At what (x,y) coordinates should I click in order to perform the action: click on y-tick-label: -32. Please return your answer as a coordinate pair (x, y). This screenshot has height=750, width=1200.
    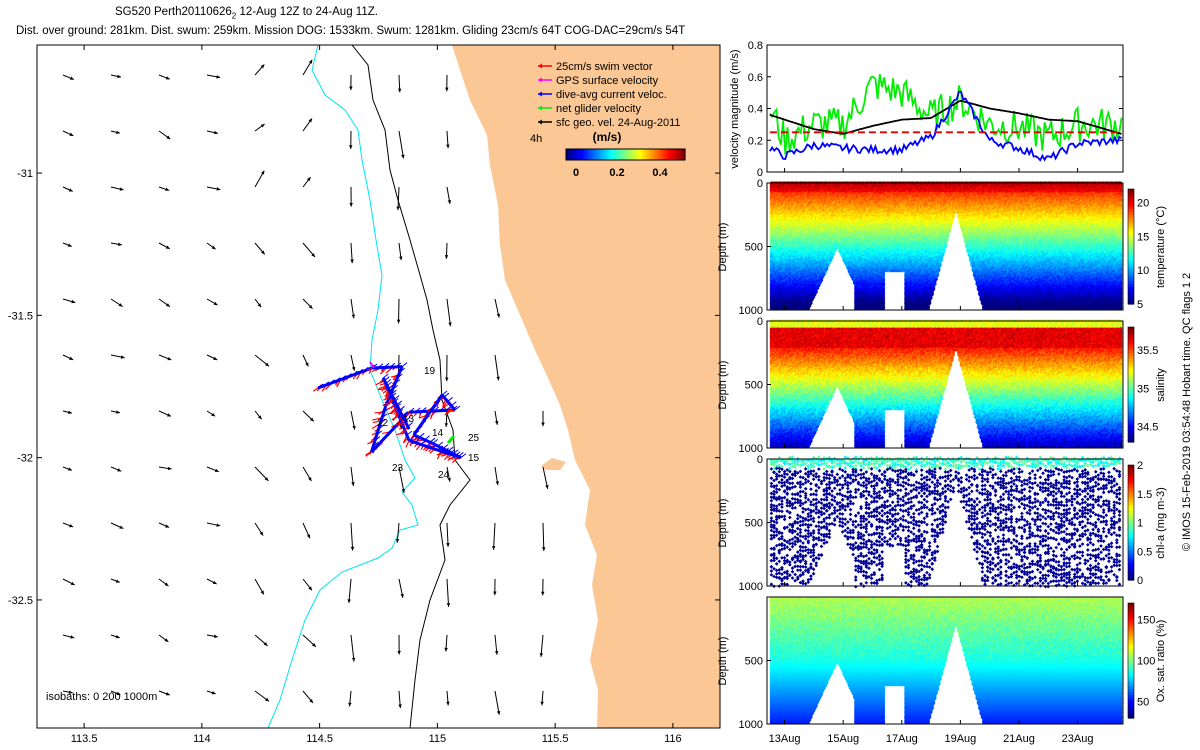
    Looking at the image, I should click on (25, 459).